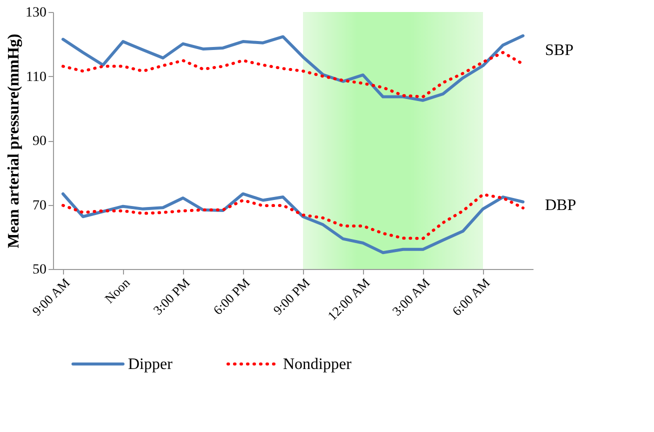  I want to click on y-tick-label: 130, so click(36, 13).